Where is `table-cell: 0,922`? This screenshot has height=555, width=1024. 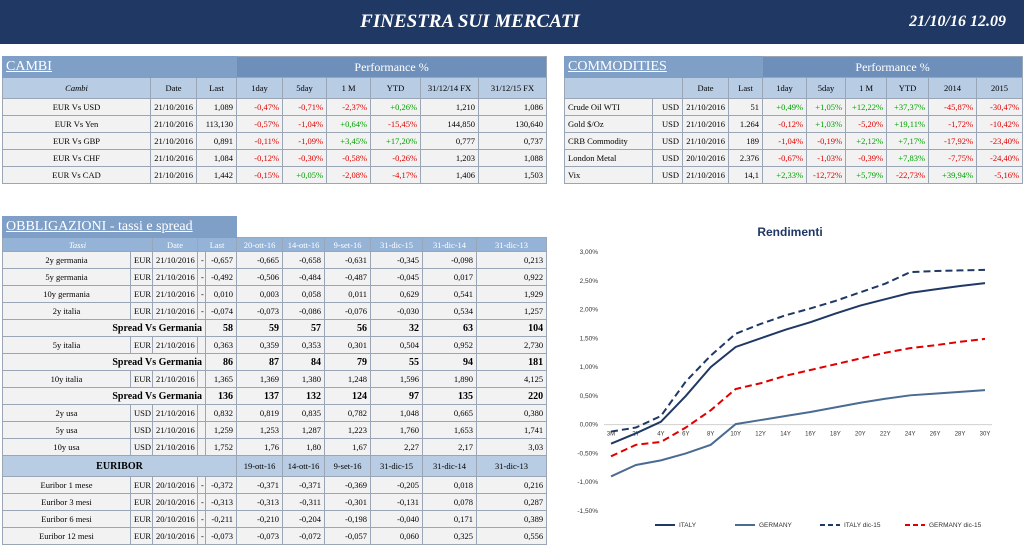
table-cell: 0,922 is located at coordinates (512, 277).